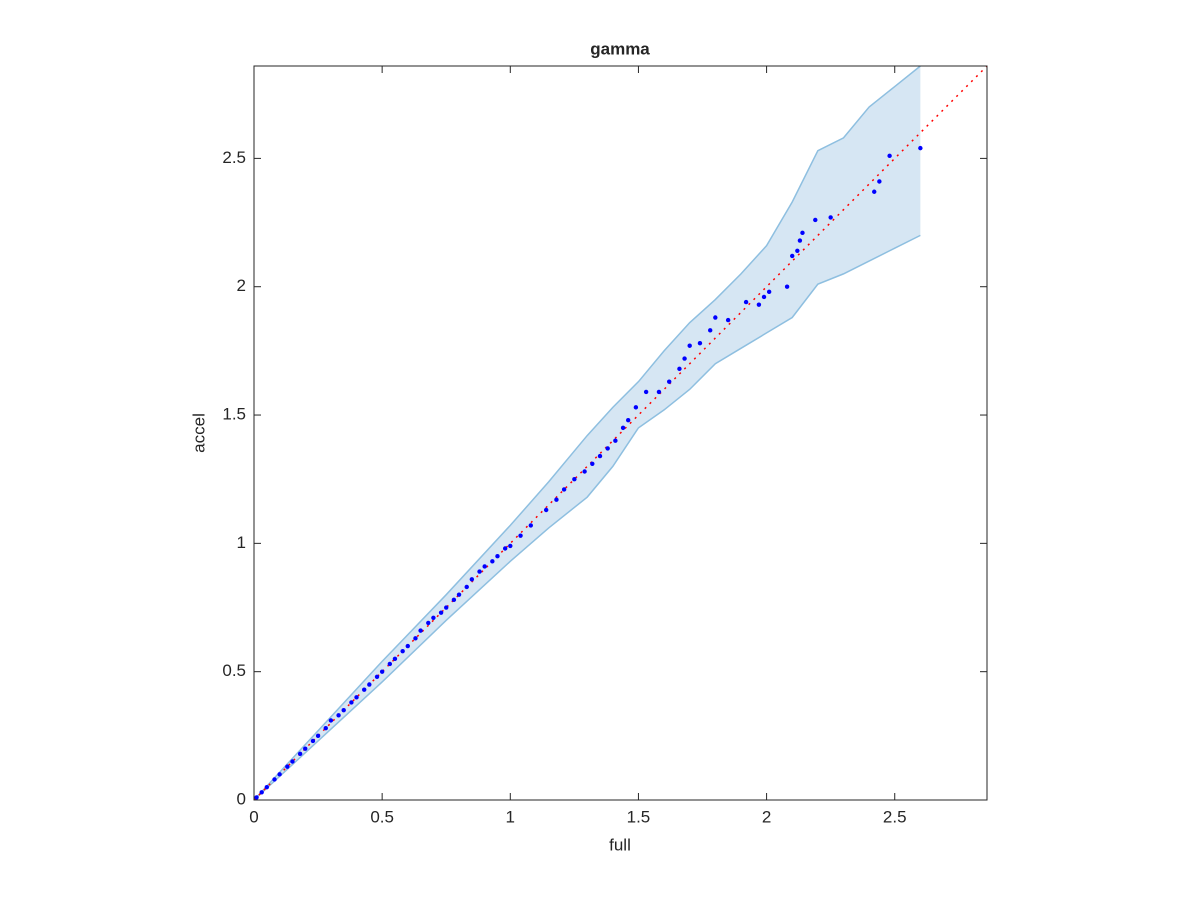 This screenshot has height=905, width=1200. I want to click on x-tick-label: 2, so click(766, 816).